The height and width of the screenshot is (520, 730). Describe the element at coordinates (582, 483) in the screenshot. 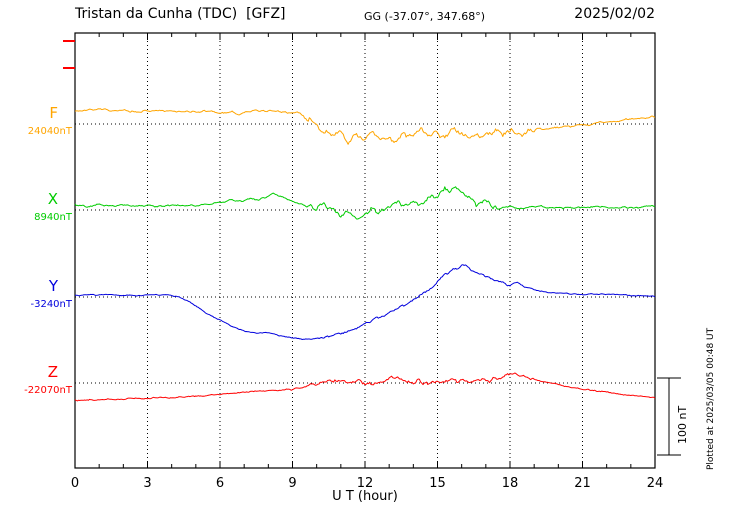

I see `x-tick-label: 21` at that location.